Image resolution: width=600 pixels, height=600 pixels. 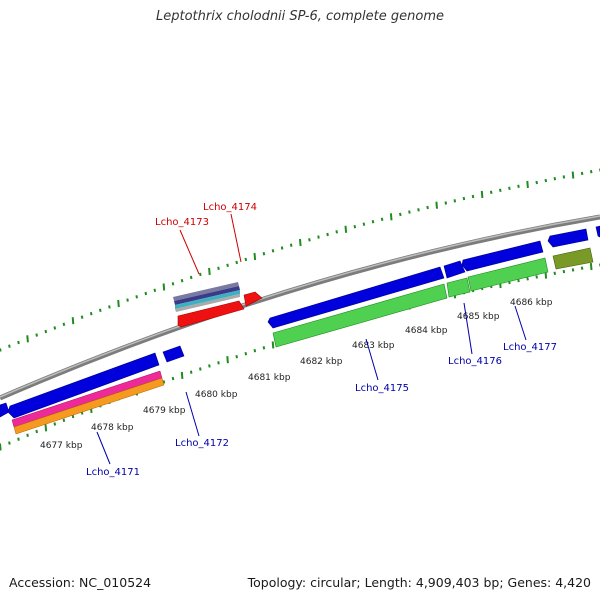 What do you see at coordinates (475, 361) in the screenshot?
I see `gene-label-lcho-4176: Lcho_4176` at bounding box center [475, 361].